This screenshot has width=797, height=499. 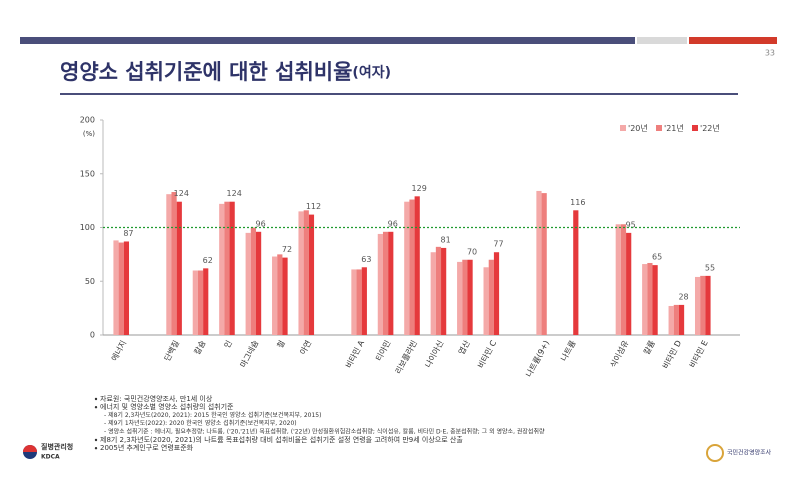 What do you see at coordinates (156, 398) in the screenshot?
I see `footnote: 자료원: 국민건강영양조사, 만1세 이상` at bounding box center [156, 398].